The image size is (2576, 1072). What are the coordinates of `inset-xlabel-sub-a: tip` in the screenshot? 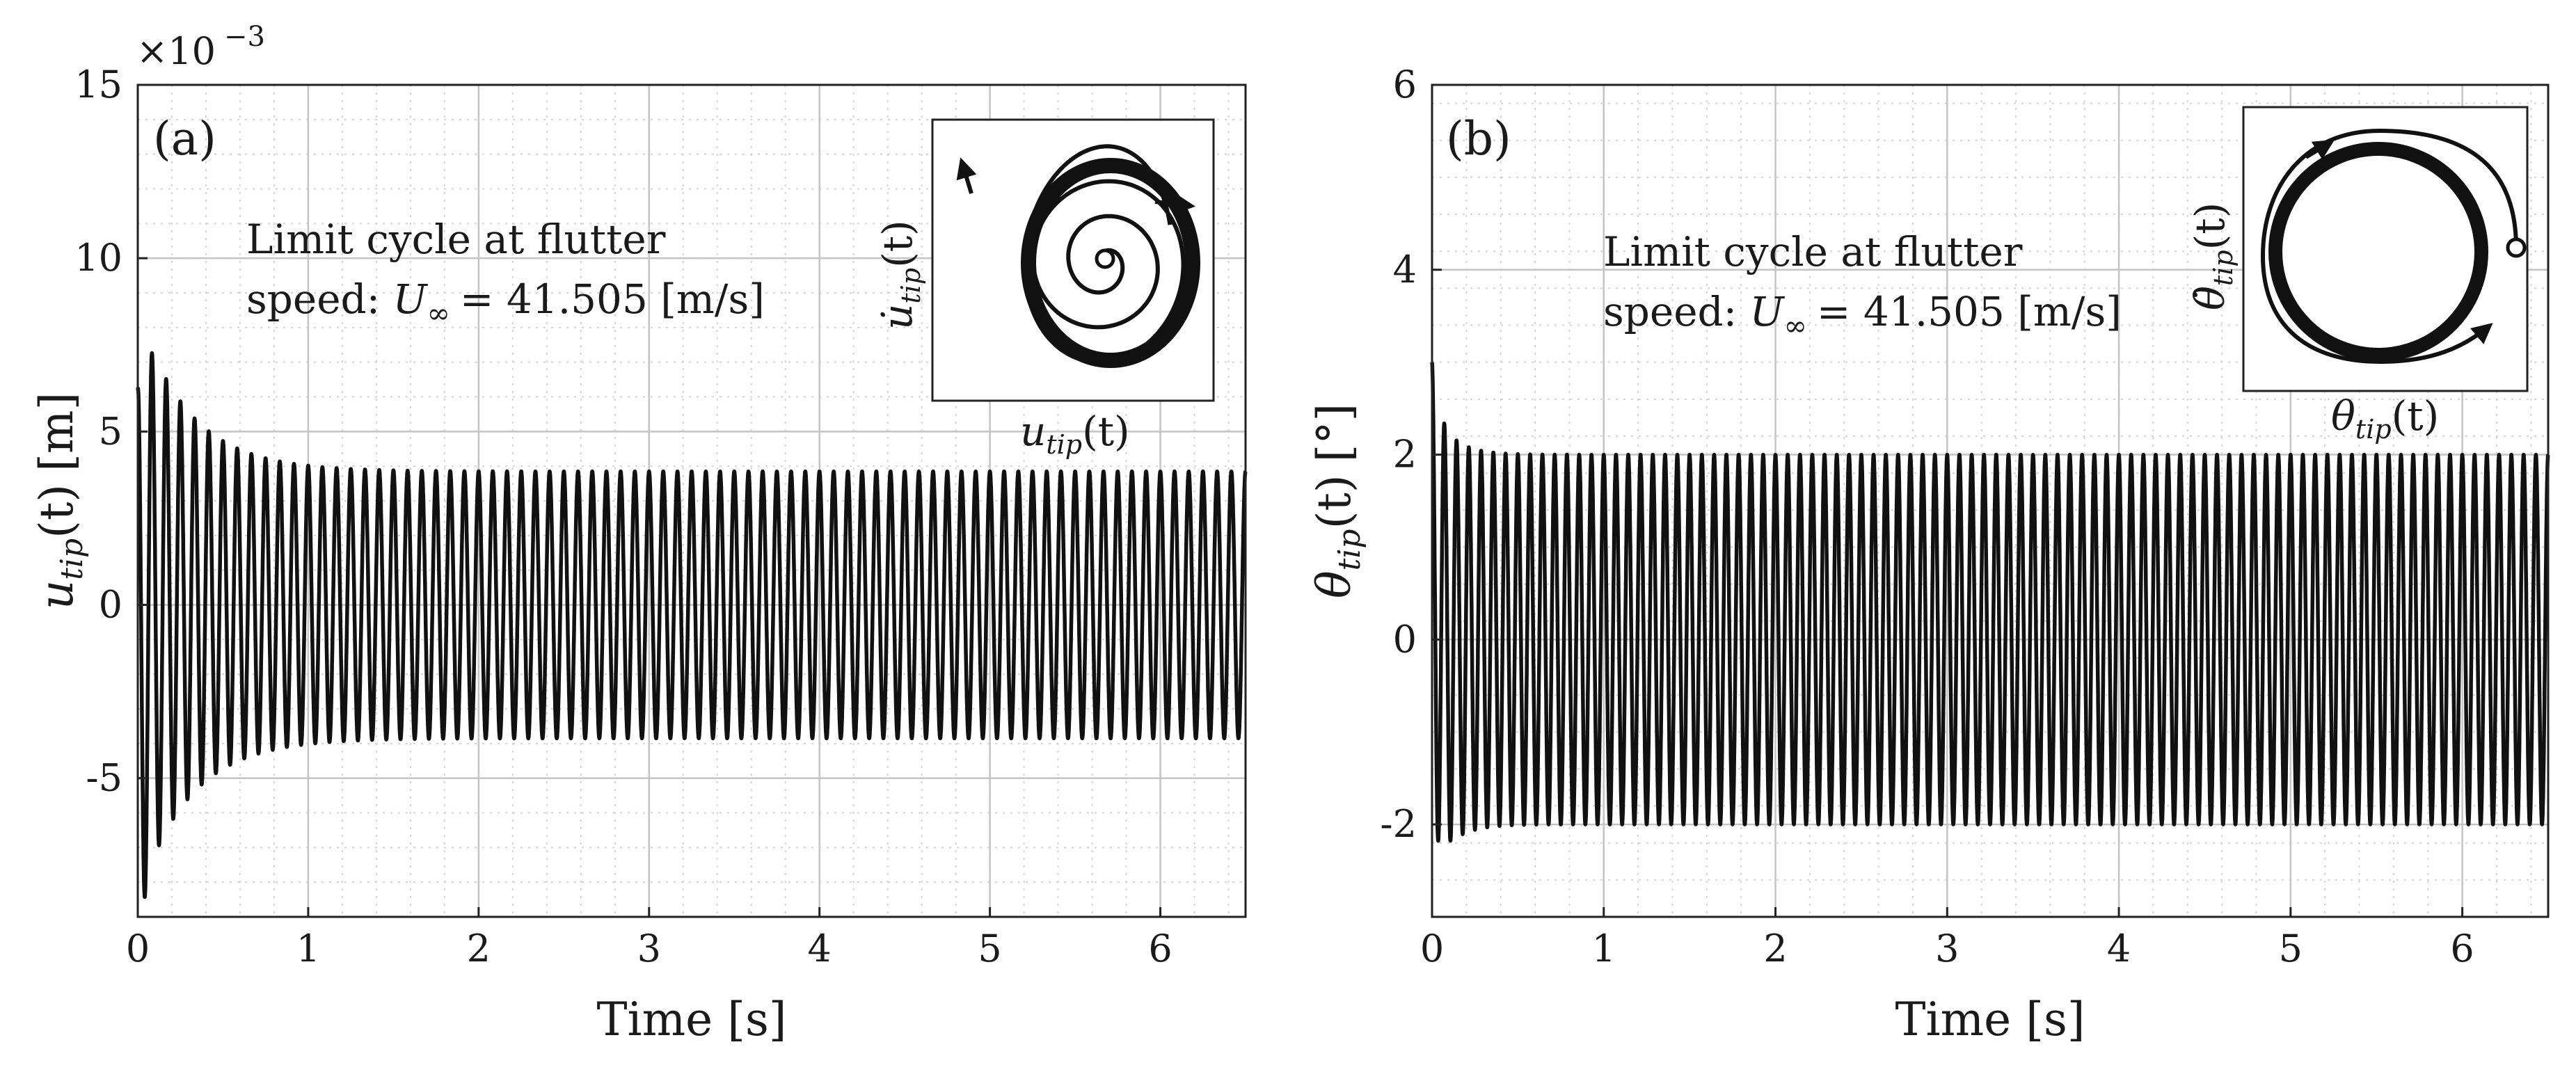 It's located at (1064, 444).